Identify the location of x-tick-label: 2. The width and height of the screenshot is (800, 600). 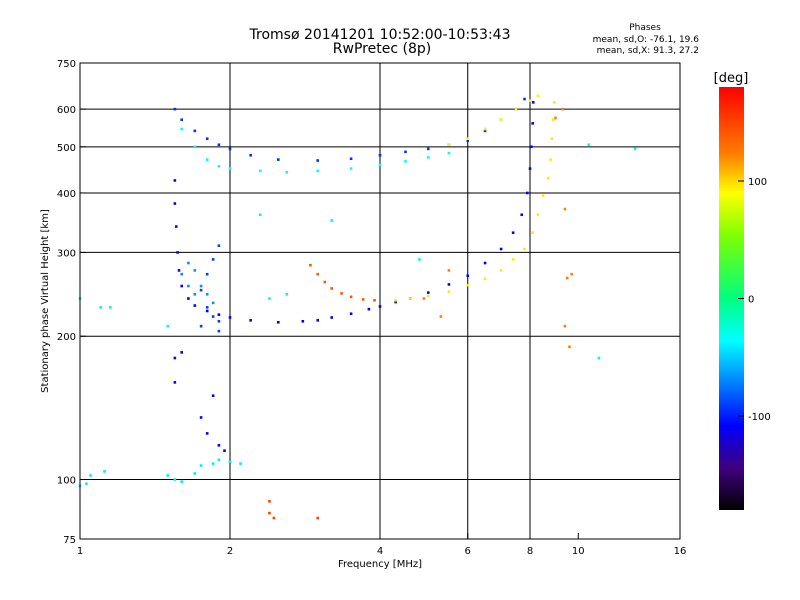
(230, 551).